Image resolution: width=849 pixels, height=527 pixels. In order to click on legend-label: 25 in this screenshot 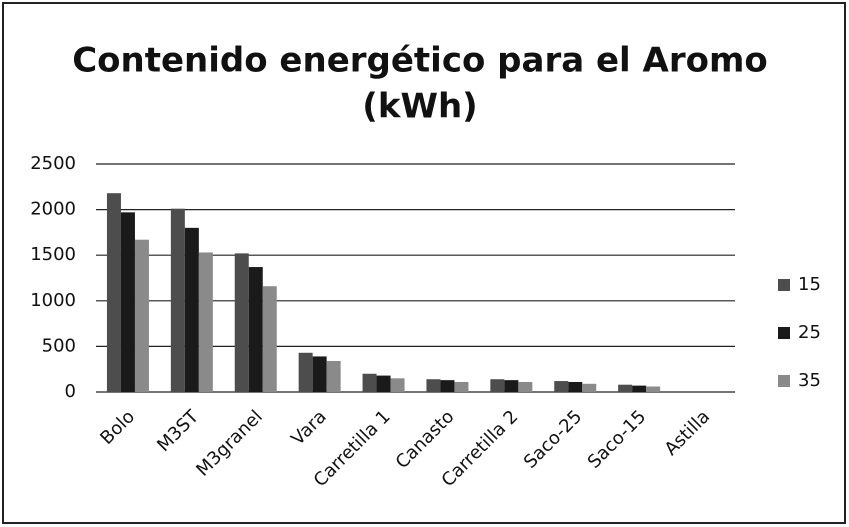, I will do `click(809, 332)`.